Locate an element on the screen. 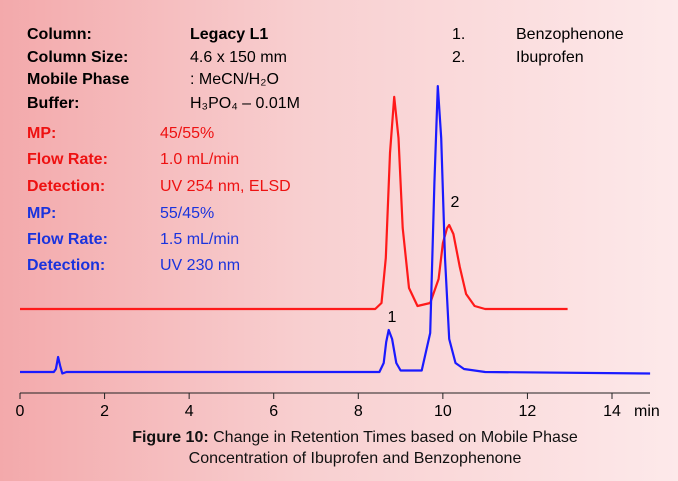  x-tick-label: 10 is located at coordinates (443, 411).